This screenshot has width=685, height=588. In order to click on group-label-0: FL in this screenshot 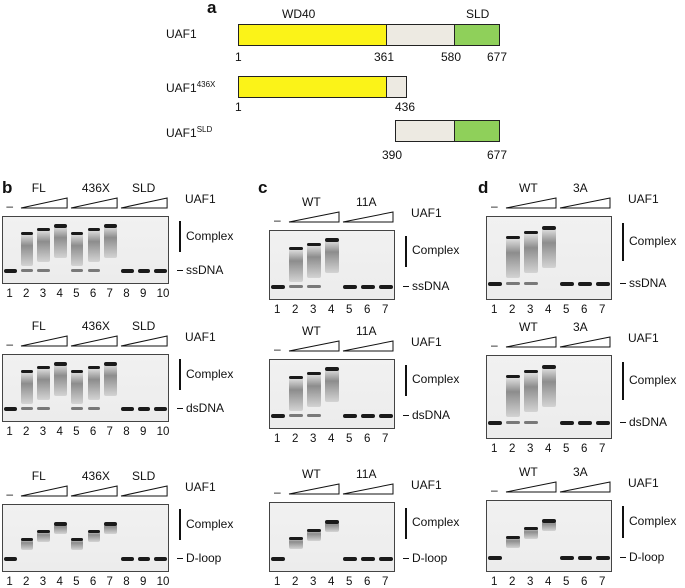, I will do `click(38, 188)`.